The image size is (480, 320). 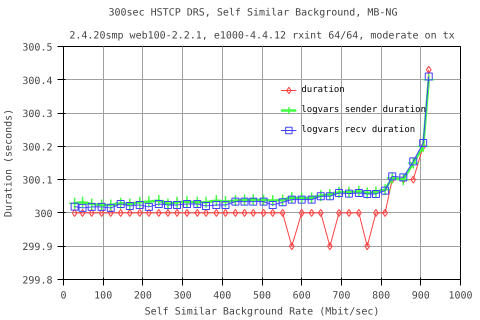 I want to click on y-tick-label: 300, so click(x=43, y=214).